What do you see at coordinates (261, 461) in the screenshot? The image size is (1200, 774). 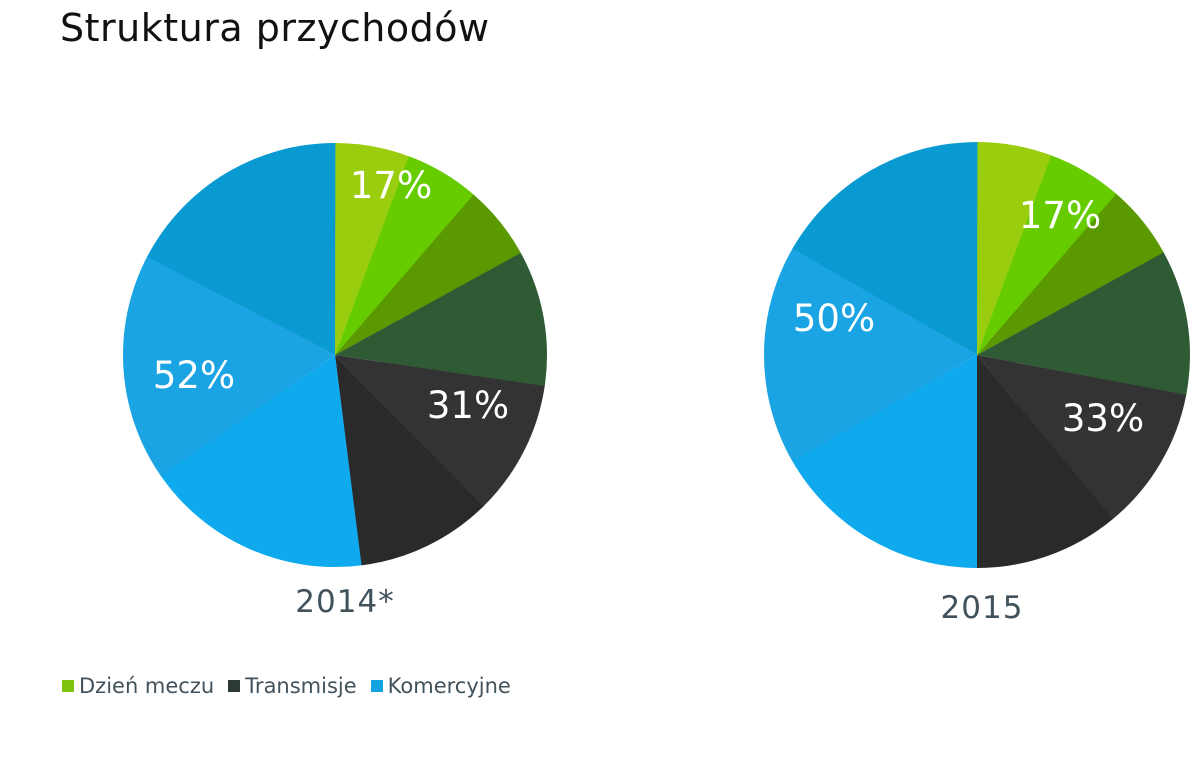 I see `pie-2014-slice-komercyjne` at bounding box center [261, 461].